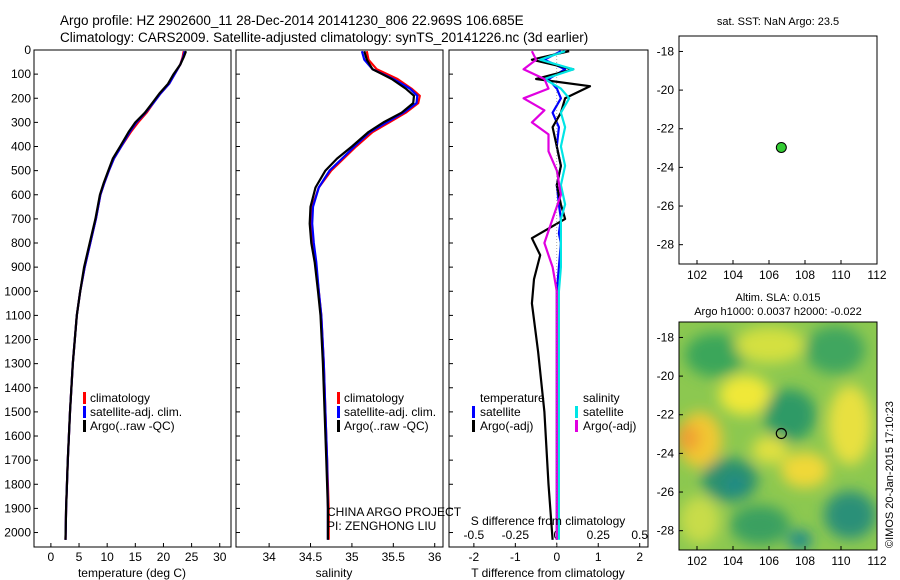 This screenshot has height=580, width=900. I want to click on x-tick-label: 10, so click(107, 557).